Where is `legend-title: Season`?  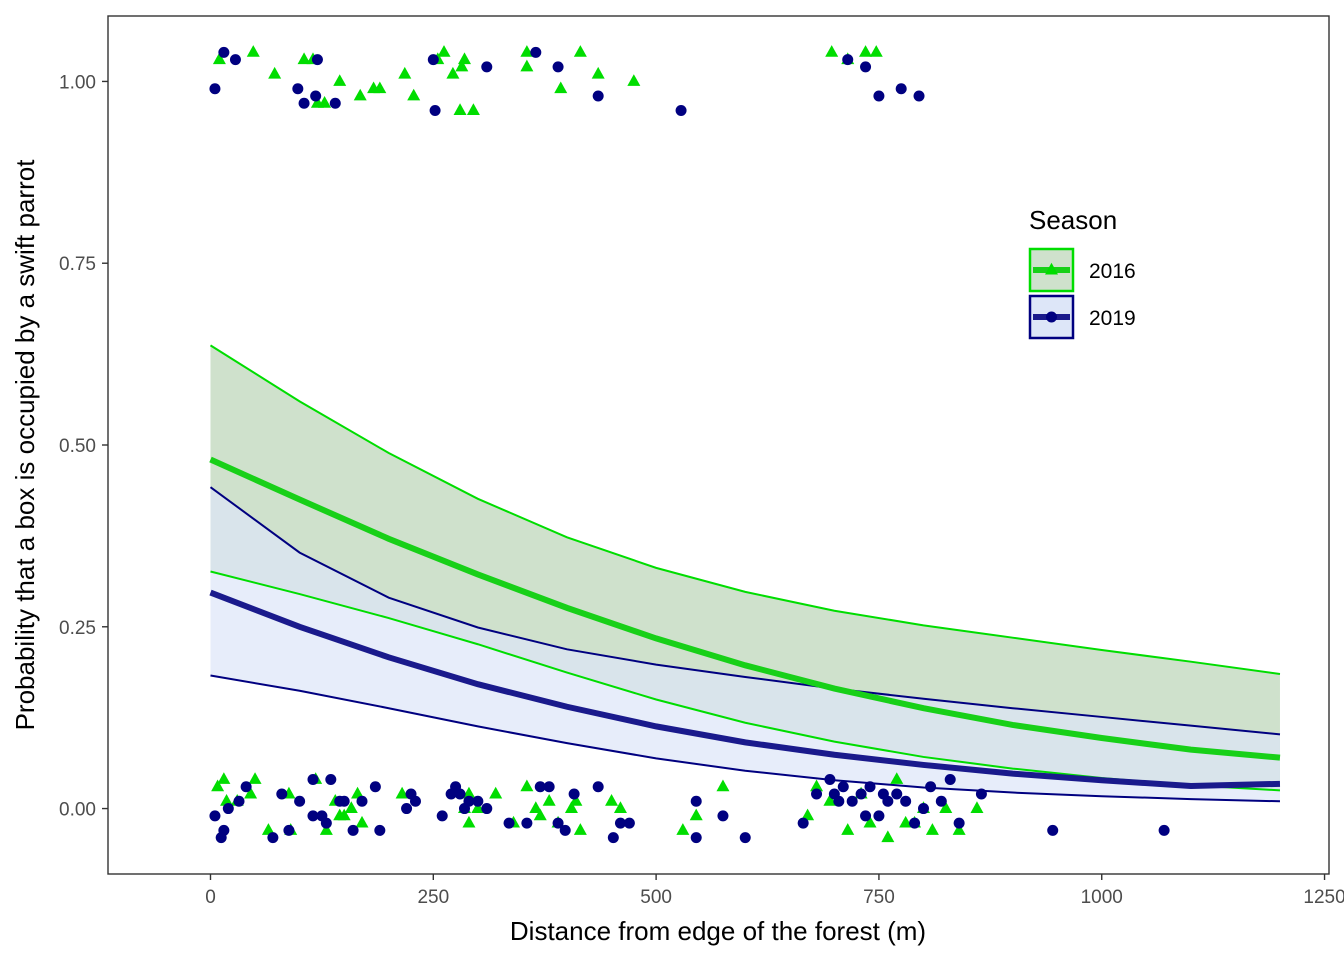 legend-title: Season is located at coordinates (1073, 220).